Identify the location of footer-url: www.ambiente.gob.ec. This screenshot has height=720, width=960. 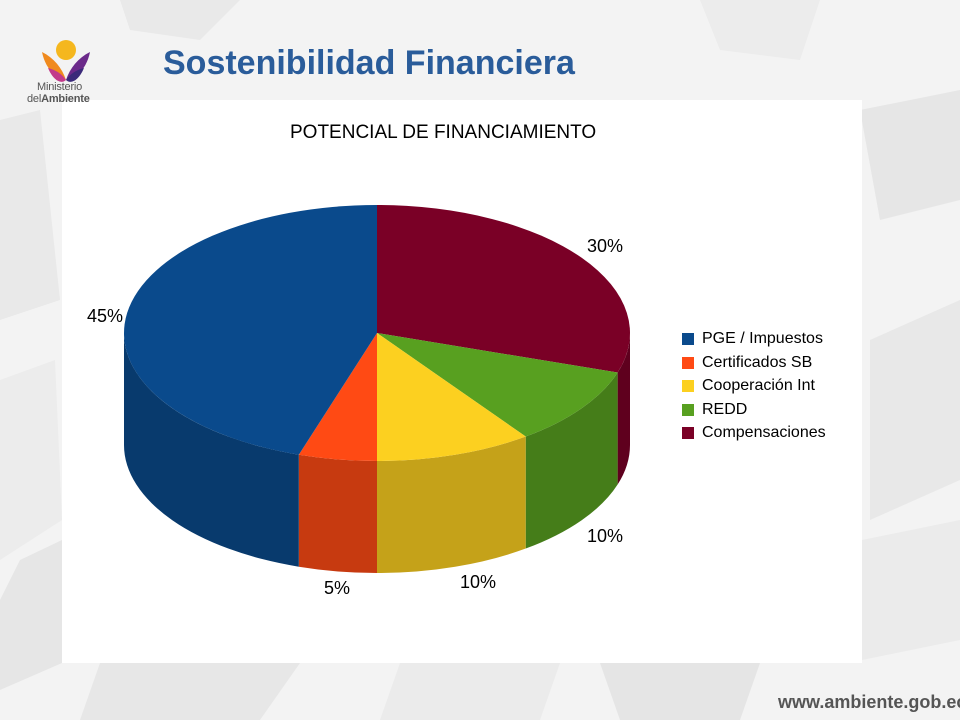
(869, 702).